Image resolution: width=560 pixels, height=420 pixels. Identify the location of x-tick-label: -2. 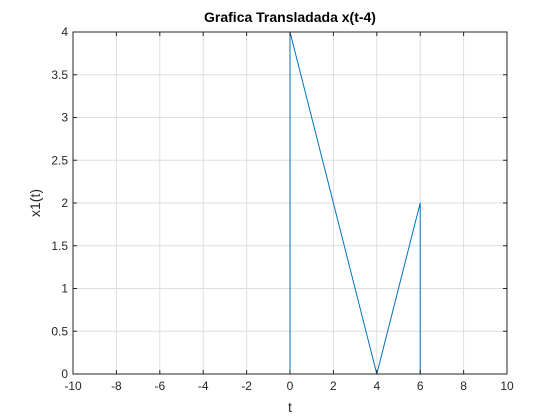
(246, 386).